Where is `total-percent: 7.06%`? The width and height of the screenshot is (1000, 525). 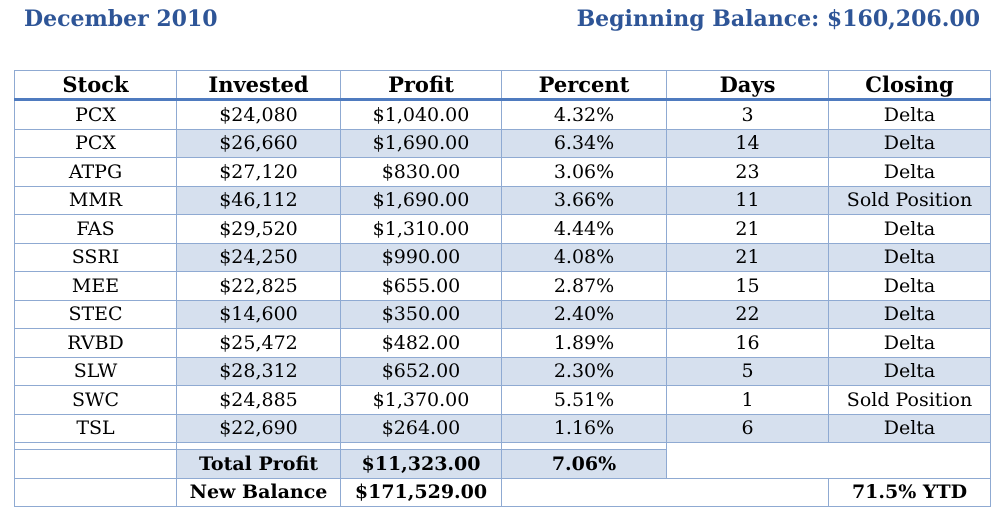 total-percent: 7.06% is located at coordinates (584, 464).